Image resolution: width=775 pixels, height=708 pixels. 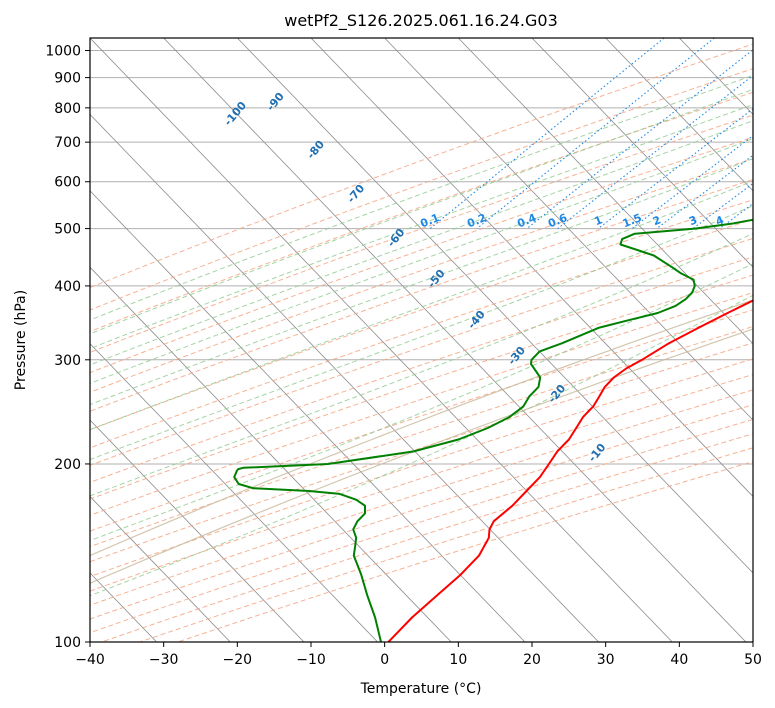 I want to click on y-tick-label: 100, so click(x=67, y=643).